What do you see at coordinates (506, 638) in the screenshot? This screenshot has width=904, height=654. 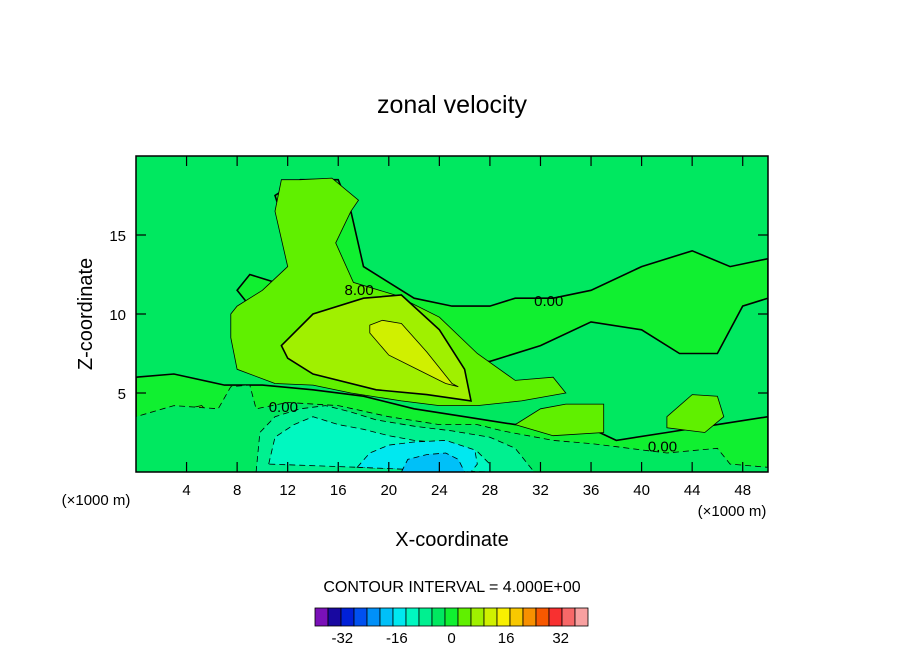 I see `colorbar-tick-label: 16` at bounding box center [506, 638].